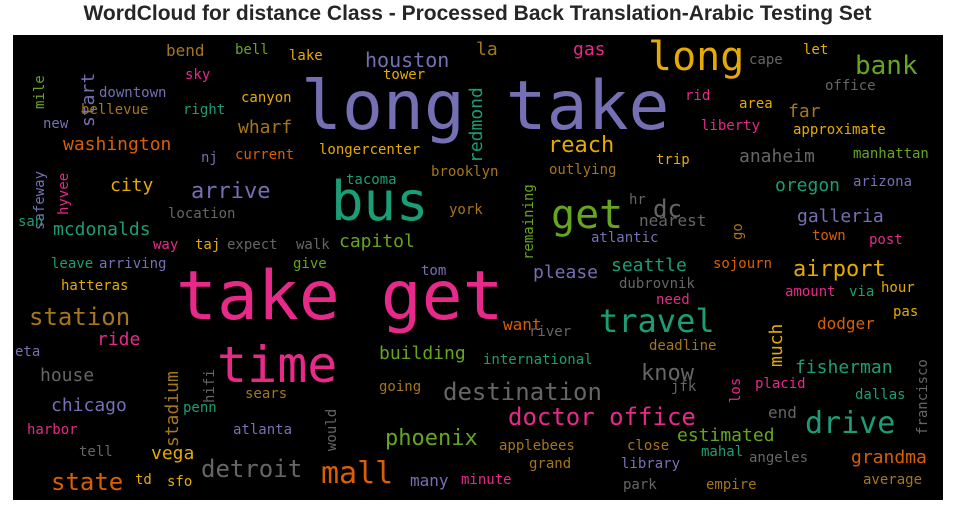 Image resolution: width=955 pixels, height=511 pixels. What do you see at coordinates (202, 214) in the screenshot?
I see `word-location: location` at bounding box center [202, 214].